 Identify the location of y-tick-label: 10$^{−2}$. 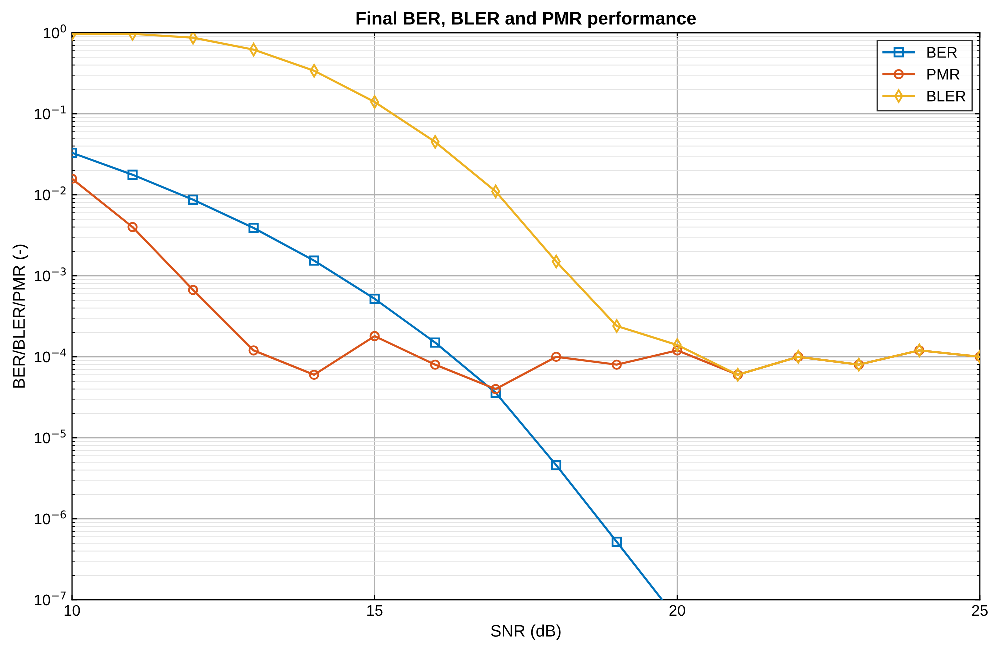
(50, 193).